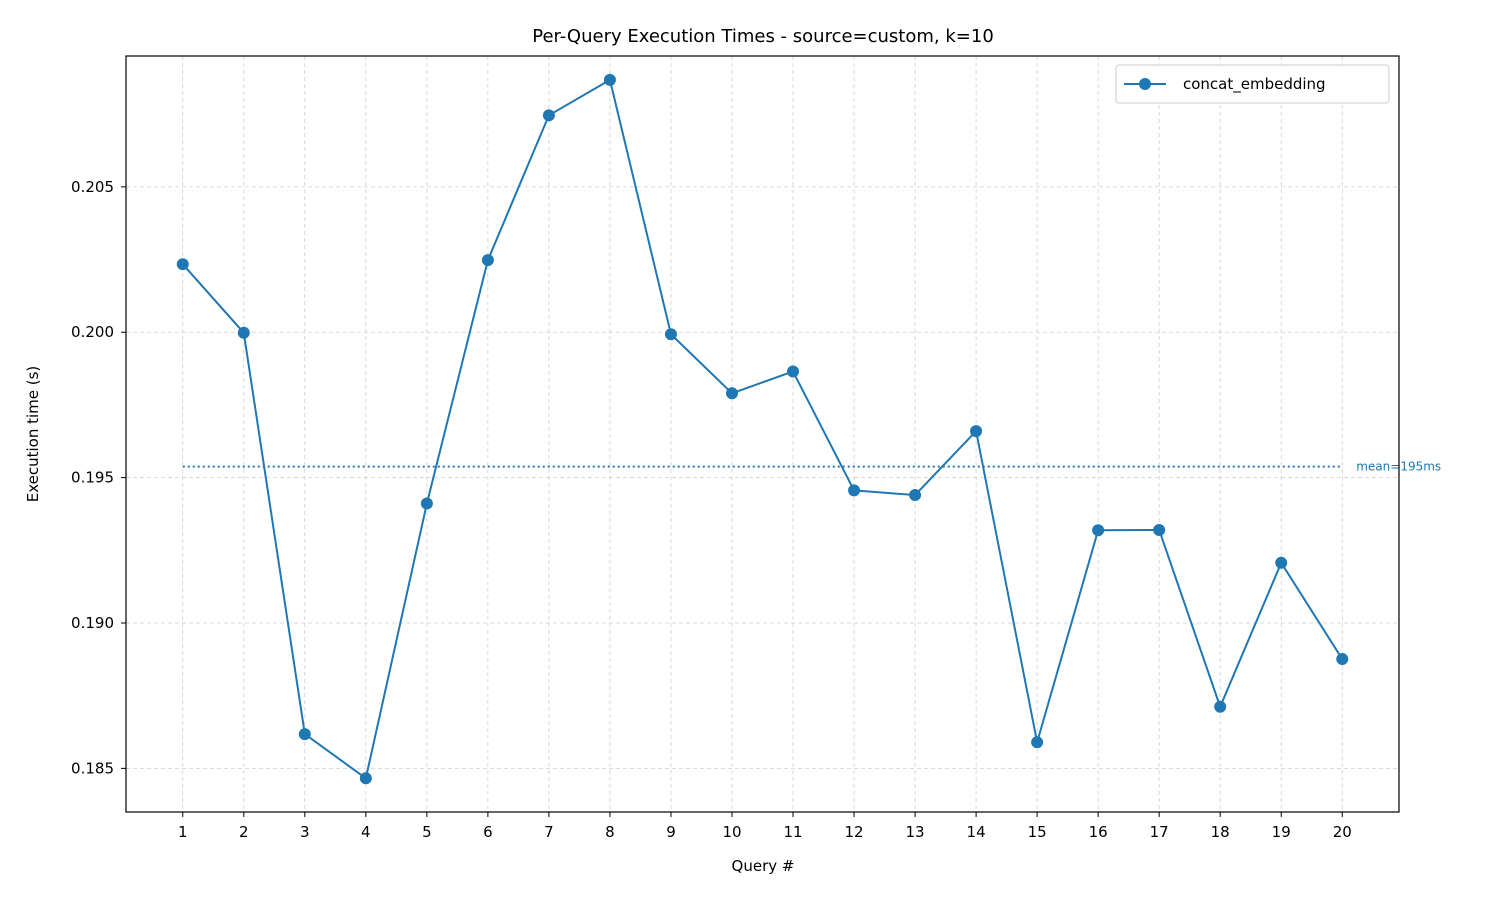  I want to click on legend-box, so click(1252, 84).